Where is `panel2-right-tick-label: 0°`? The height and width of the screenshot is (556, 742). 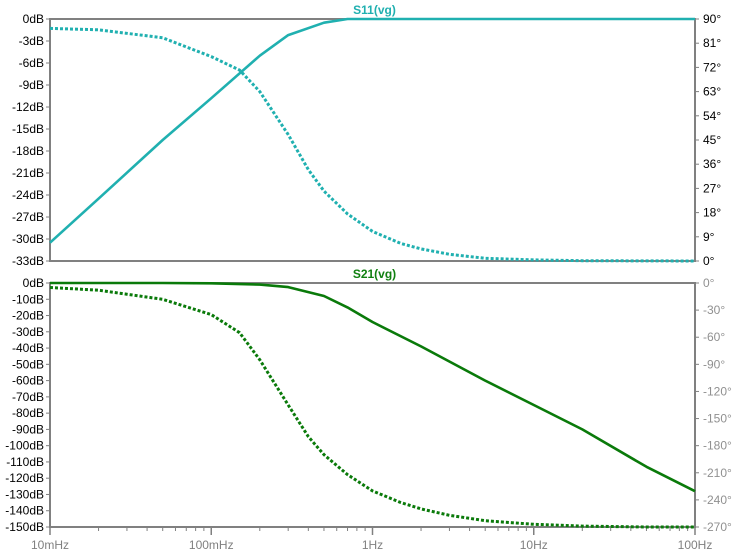
panel2-right-tick-label: 0° is located at coordinates (709, 283).